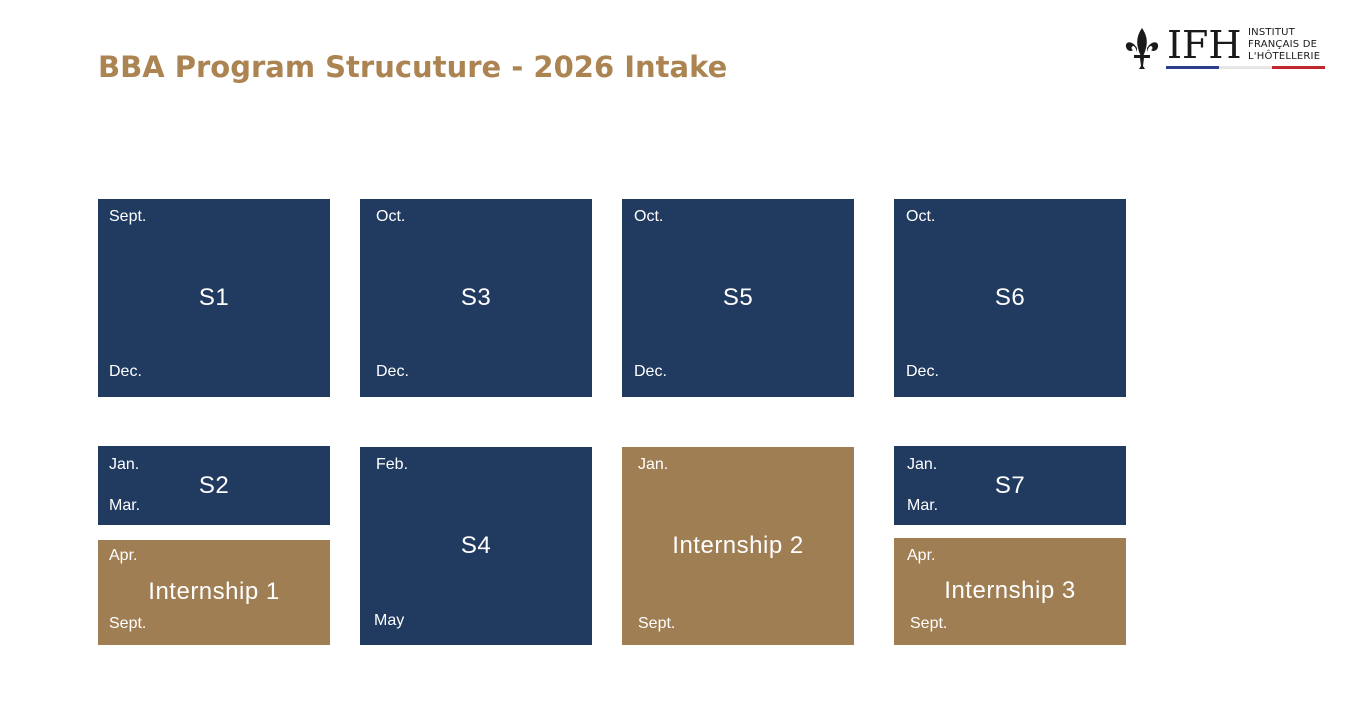 The width and height of the screenshot is (1362, 714). I want to click on start-month: Sept., so click(128, 216).